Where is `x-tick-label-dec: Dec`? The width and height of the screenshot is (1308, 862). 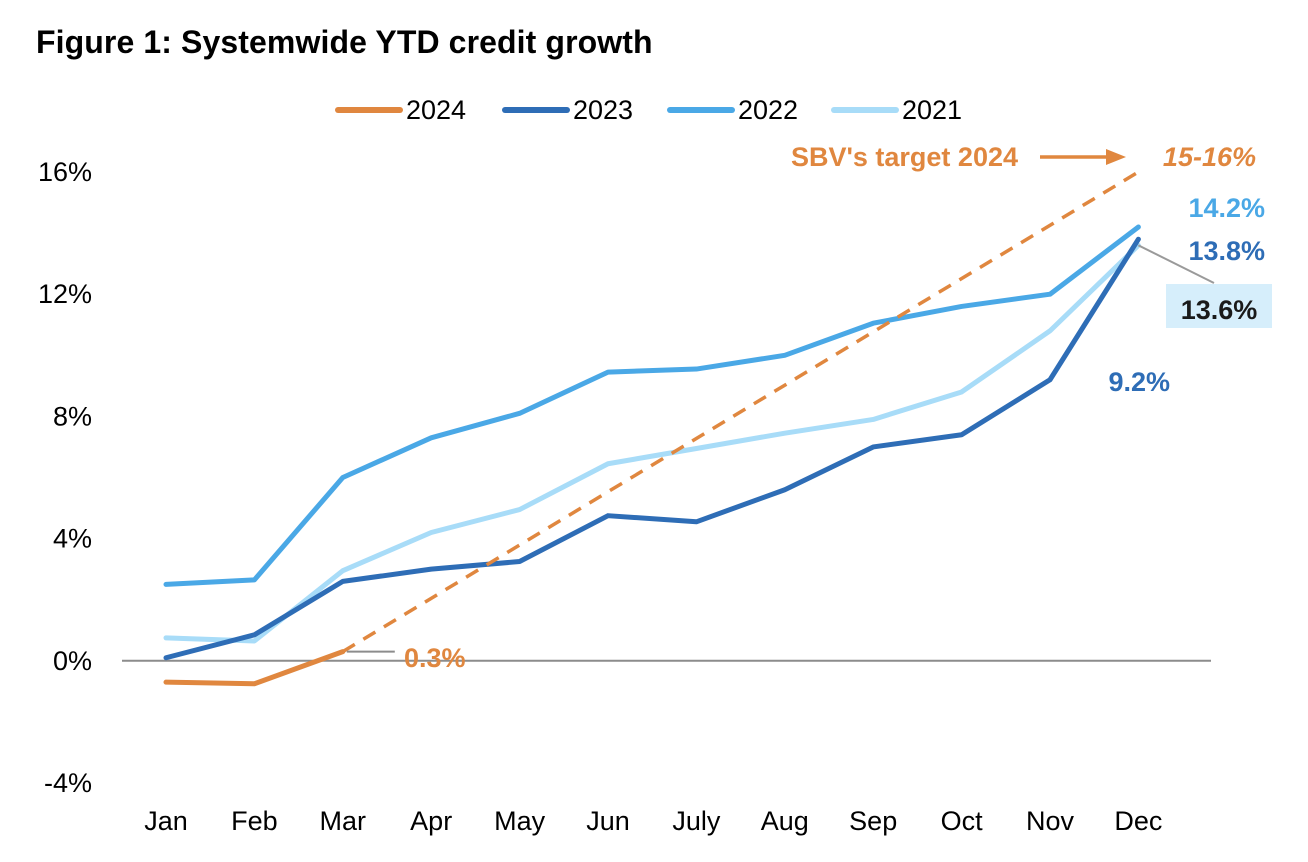
x-tick-label-dec: Dec is located at coordinates (1138, 821).